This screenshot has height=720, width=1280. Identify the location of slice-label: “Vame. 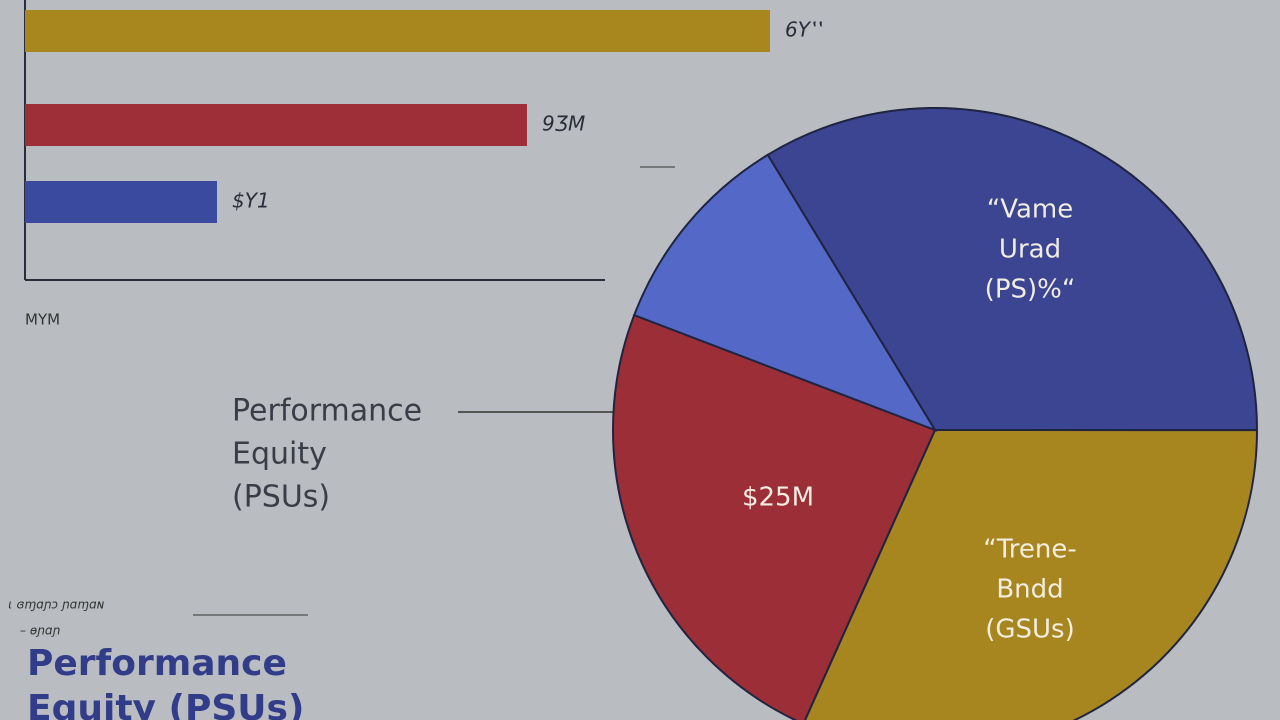
(1030, 210).